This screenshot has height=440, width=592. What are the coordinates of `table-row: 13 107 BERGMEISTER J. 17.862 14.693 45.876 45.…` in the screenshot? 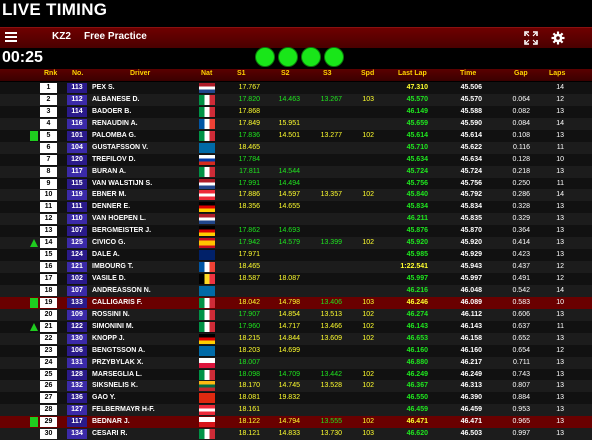 It's located at (296, 231).